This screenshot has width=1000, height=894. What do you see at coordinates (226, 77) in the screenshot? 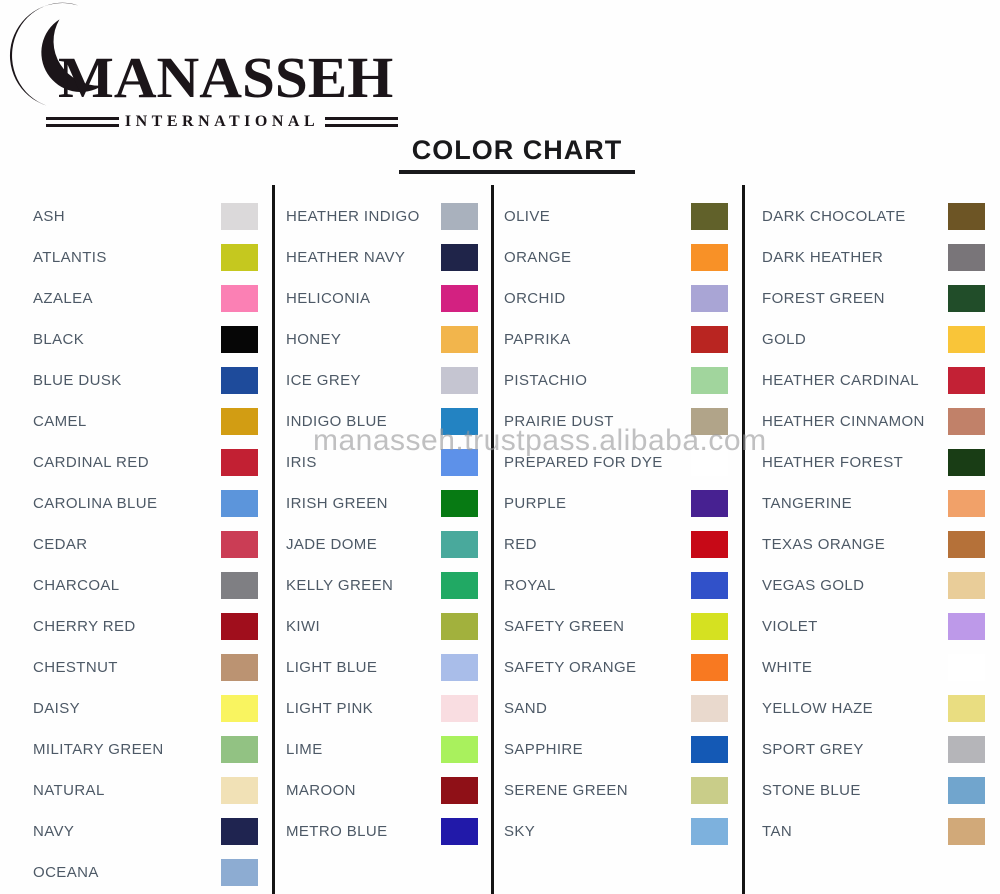
I see `logo-wordmark: MANASSEH` at bounding box center [226, 77].